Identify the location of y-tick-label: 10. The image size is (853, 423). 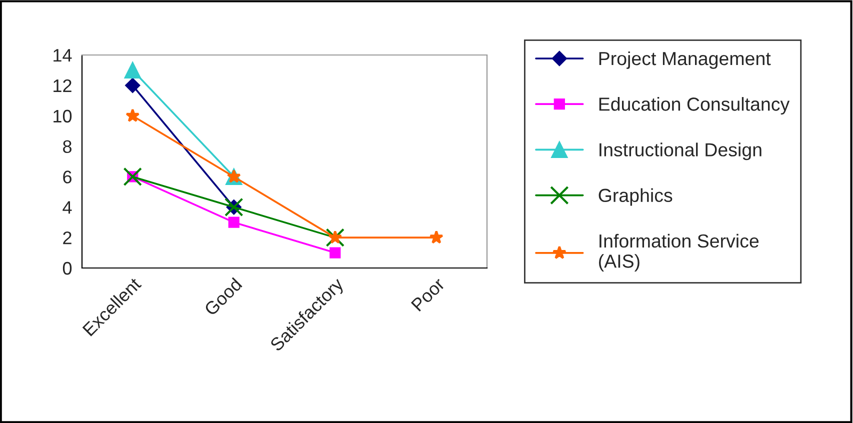
(63, 116).